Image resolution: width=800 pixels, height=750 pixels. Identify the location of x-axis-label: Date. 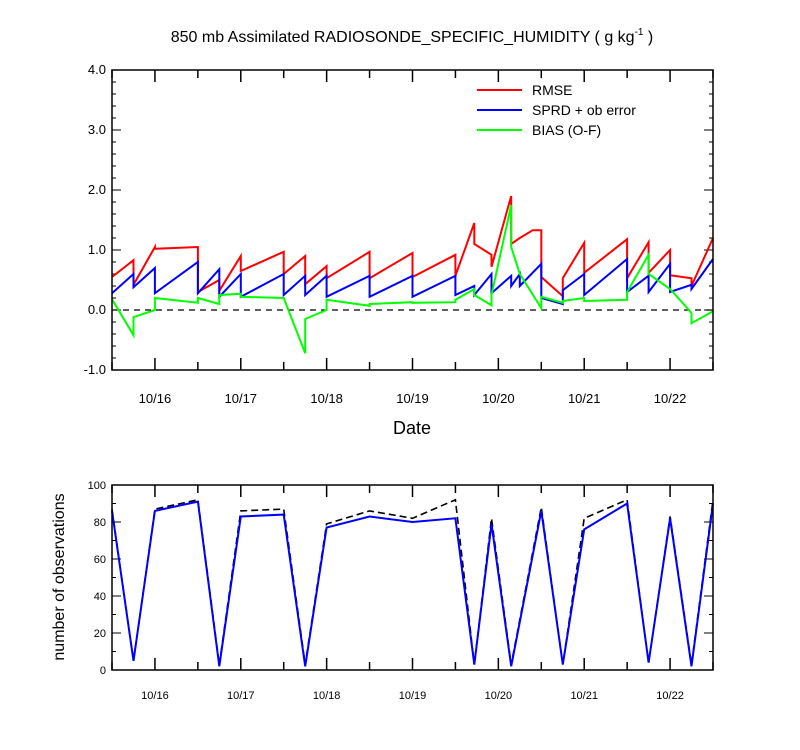
(412, 428).